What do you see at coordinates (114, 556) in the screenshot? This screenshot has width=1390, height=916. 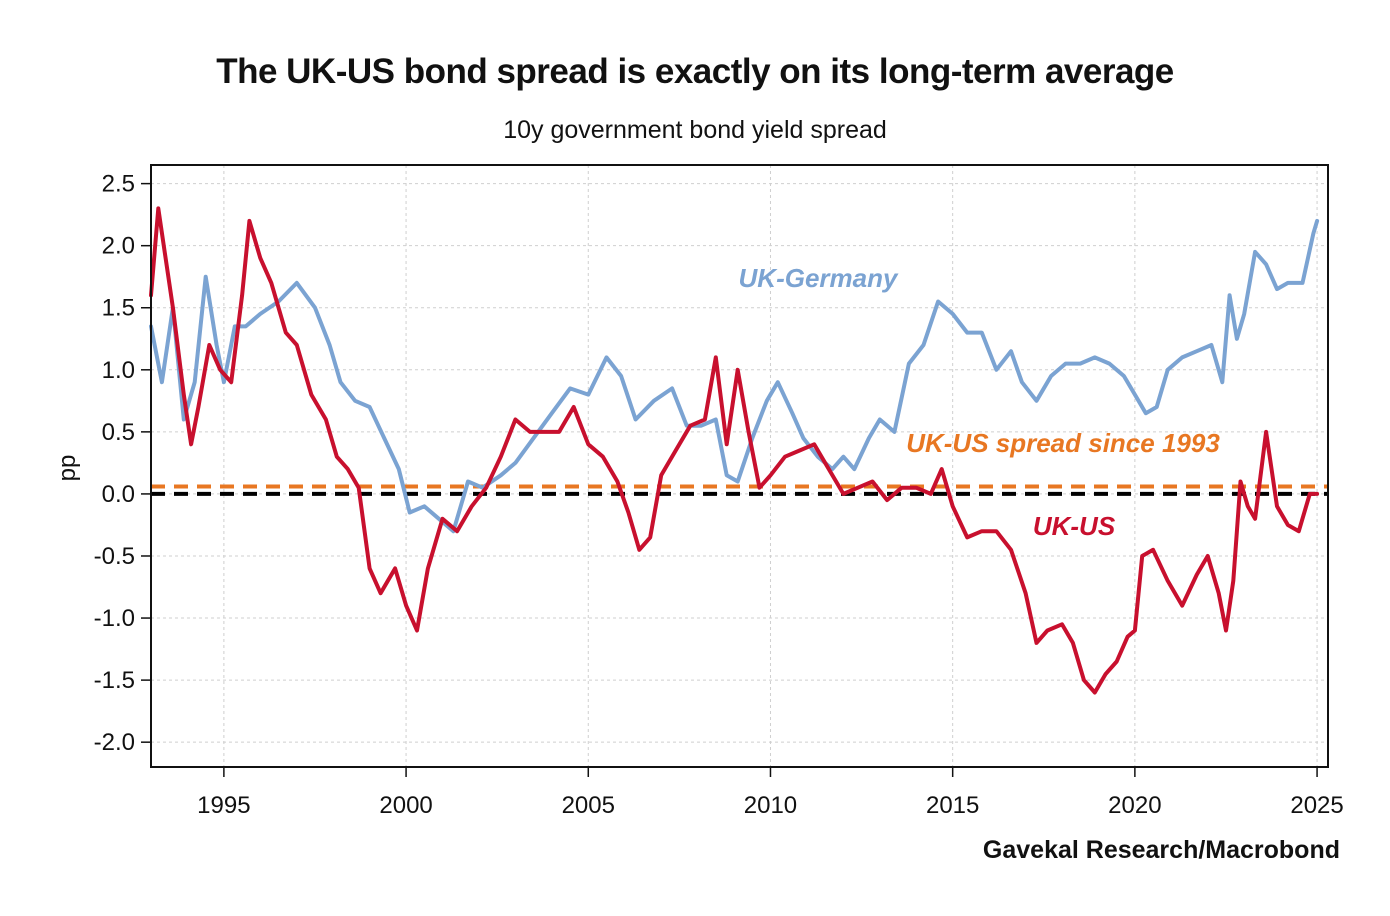 I see `y-tick-label: -0.5` at bounding box center [114, 556].